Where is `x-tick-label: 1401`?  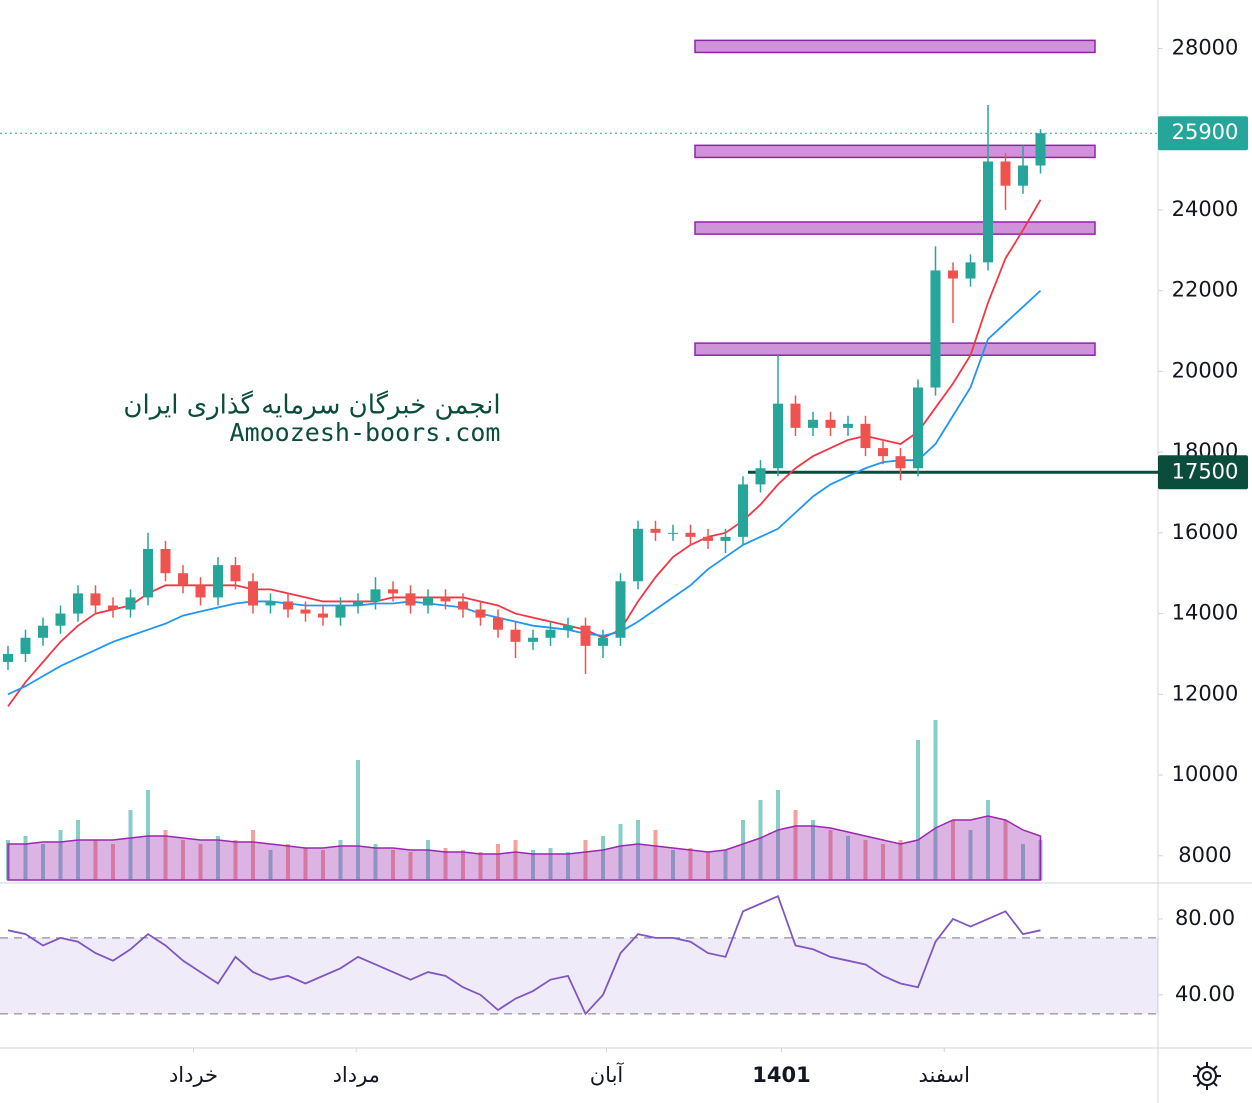 x-tick-label: 1401 is located at coordinates (781, 1075).